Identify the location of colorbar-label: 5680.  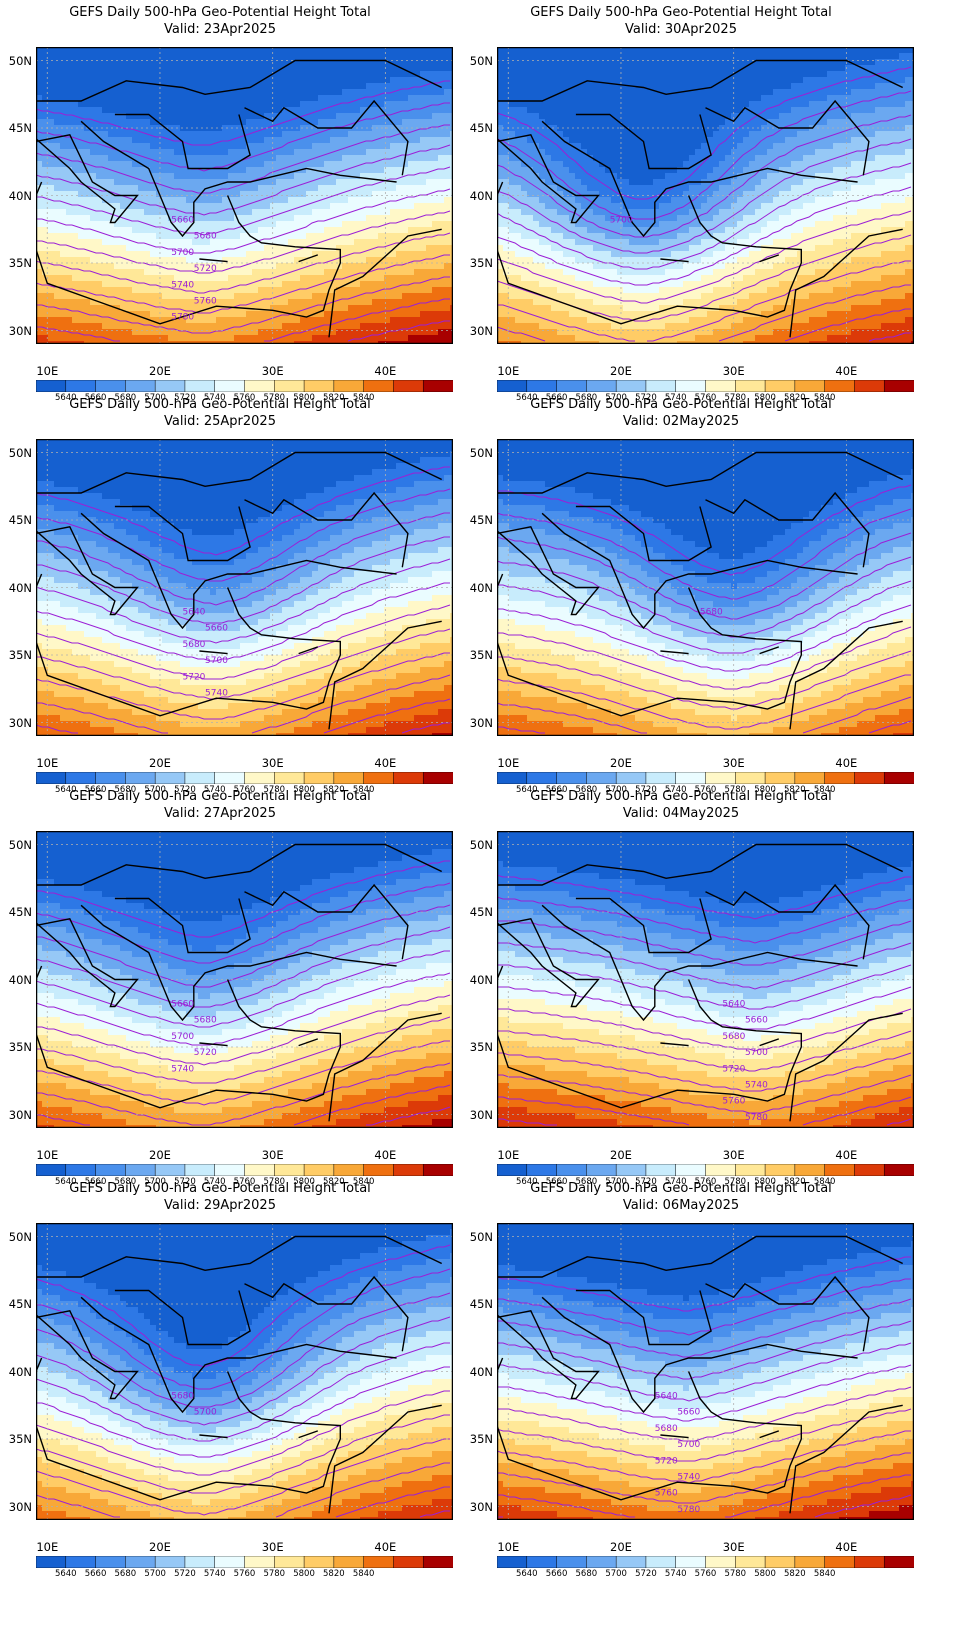
(586, 398).